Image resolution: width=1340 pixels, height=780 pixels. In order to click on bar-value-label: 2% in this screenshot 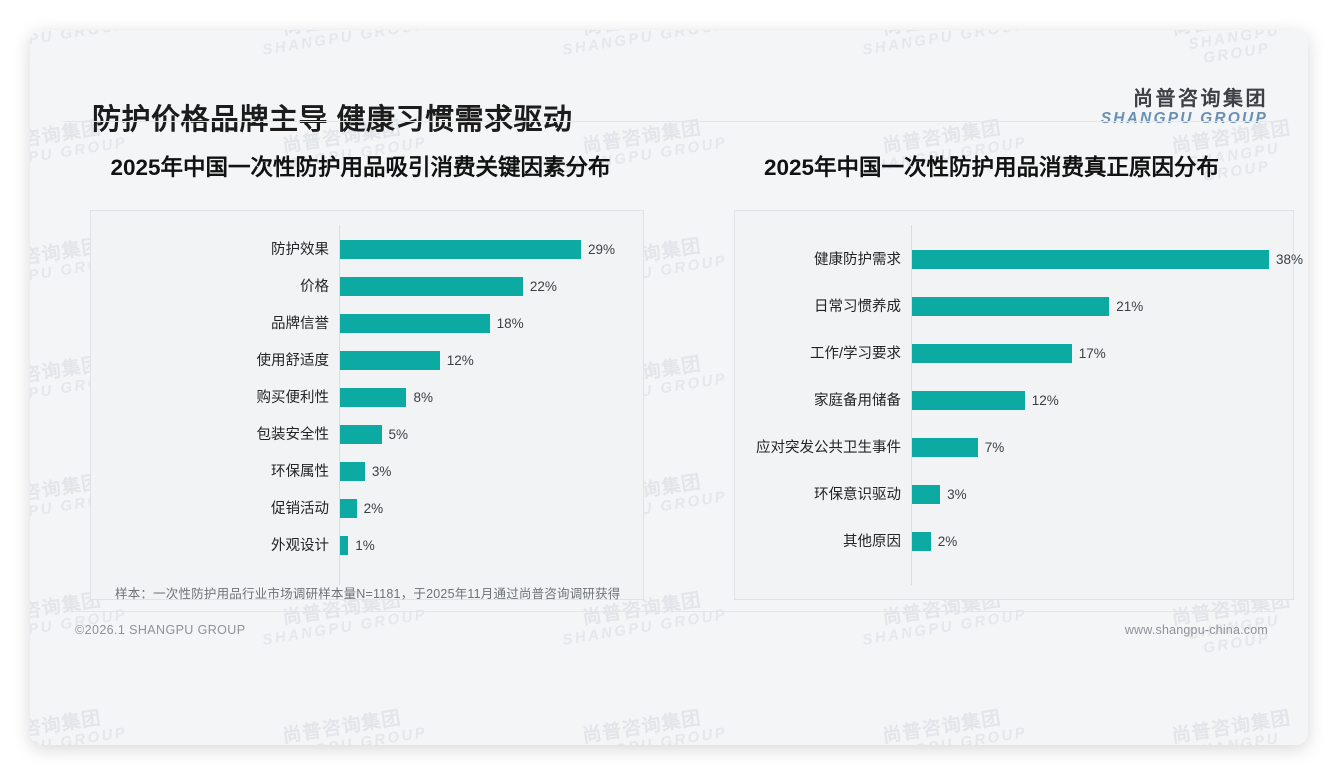, I will do `click(373, 508)`.